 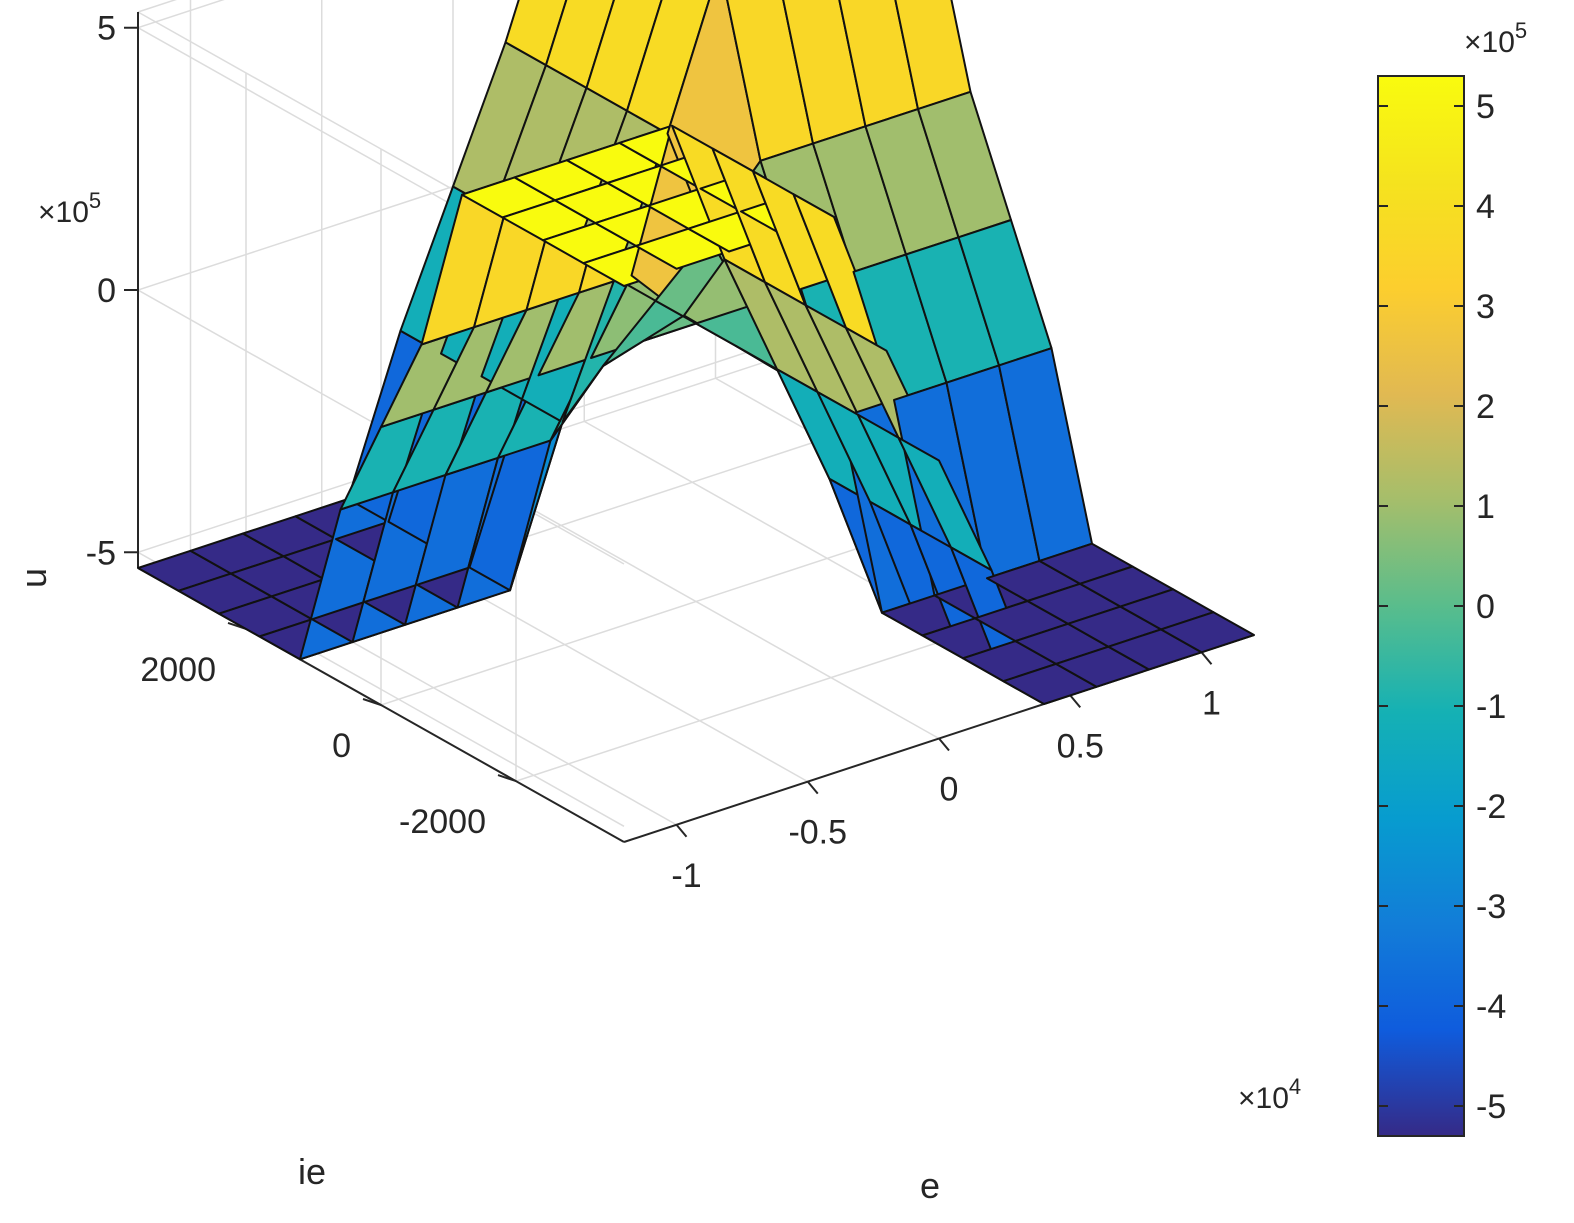 What do you see at coordinates (1491, 807) in the screenshot?
I see `colorbar-tick-label-7: -2` at bounding box center [1491, 807].